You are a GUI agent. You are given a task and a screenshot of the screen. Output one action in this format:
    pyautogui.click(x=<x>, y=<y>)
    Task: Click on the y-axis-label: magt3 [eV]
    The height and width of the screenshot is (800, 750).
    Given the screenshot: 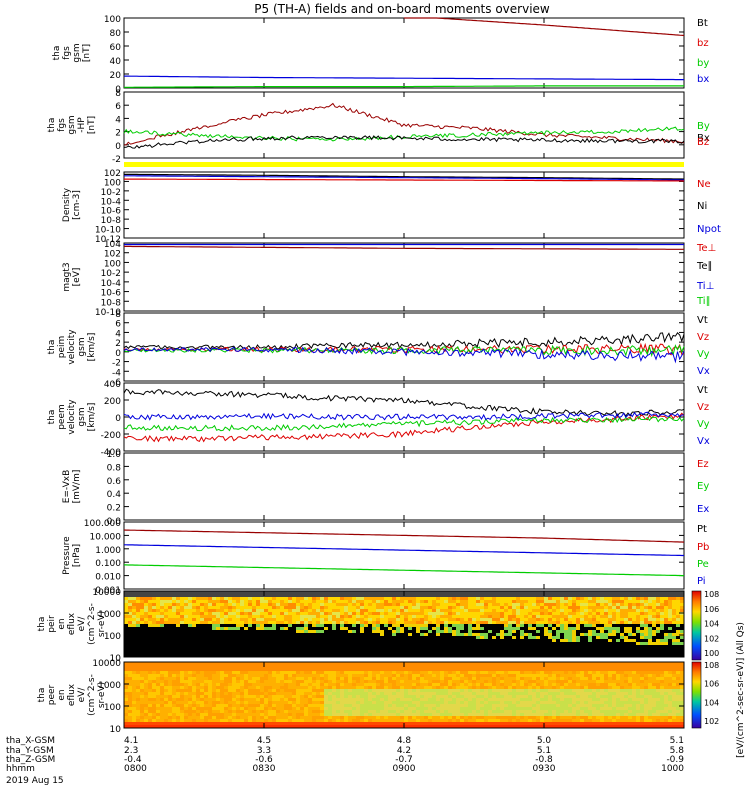 What is the action you would take?
    pyautogui.click(x=72, y=276)
    